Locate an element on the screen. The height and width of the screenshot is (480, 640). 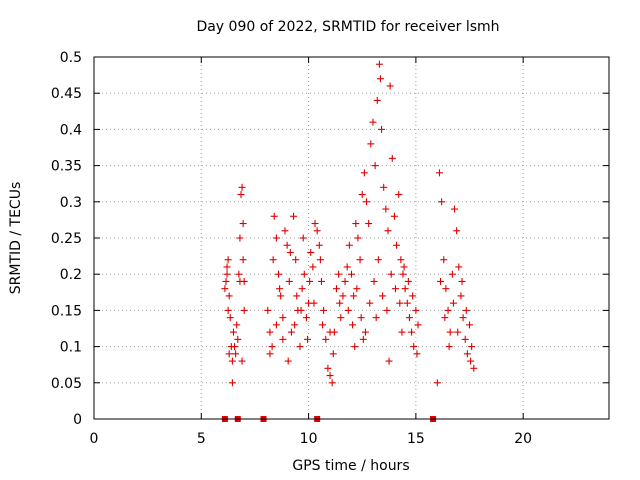
y-tick-label: 0.4 is located at coordinates (71, 130).